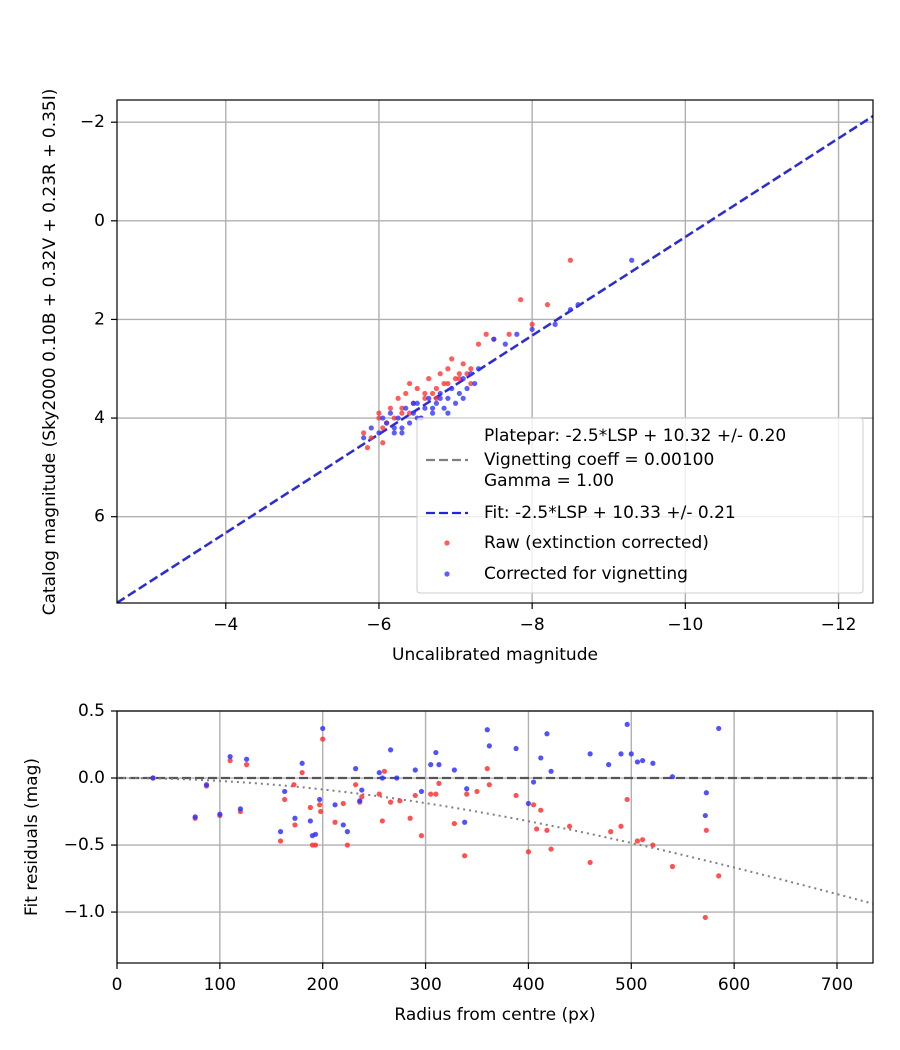  I want to click on y-tick-label: 6, so click(99, 517).